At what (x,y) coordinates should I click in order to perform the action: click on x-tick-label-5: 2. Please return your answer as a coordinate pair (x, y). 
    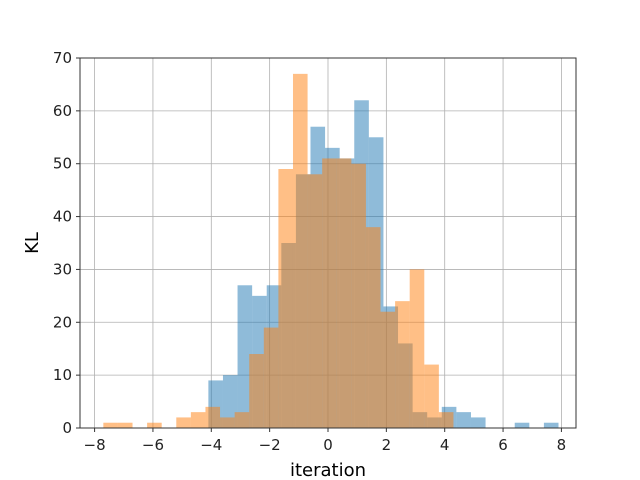
    Looking at the image, I should click on (387, 445).